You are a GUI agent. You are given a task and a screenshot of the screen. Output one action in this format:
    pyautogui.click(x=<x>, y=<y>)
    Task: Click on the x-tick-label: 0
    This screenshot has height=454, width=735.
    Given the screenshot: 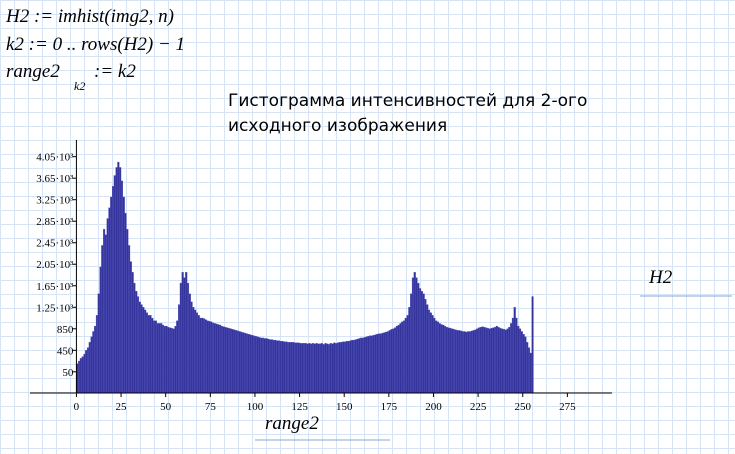 What is the action you would take?
    pyautogui.click(x=77, y=407)
    